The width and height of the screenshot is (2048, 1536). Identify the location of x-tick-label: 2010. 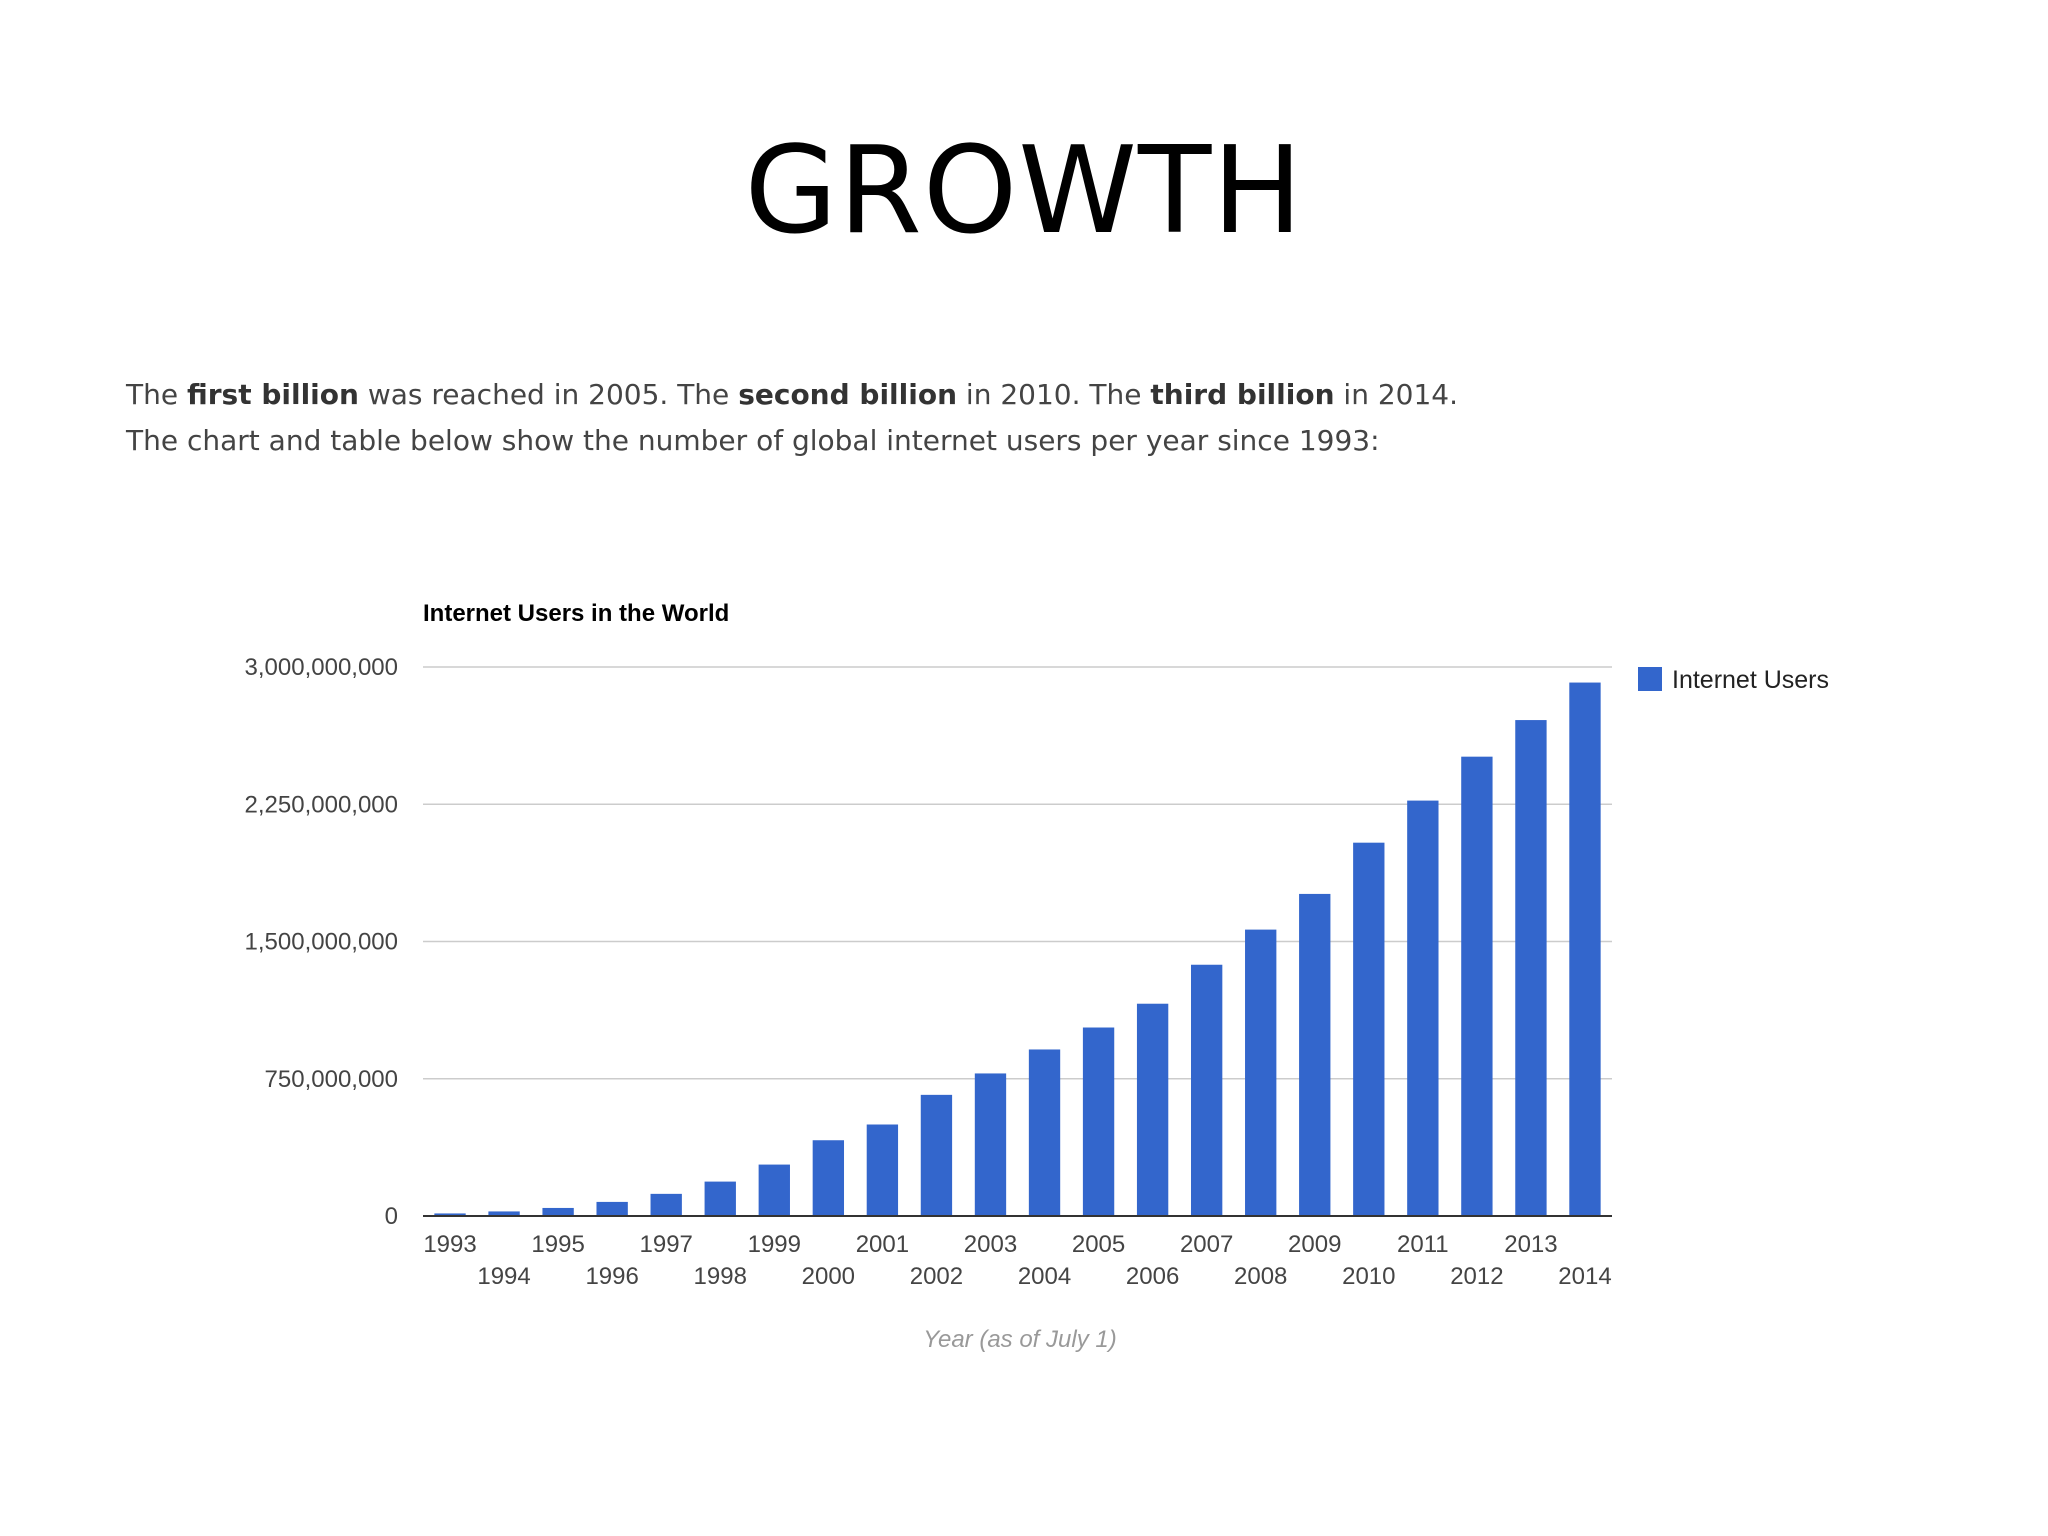
(1368, 1276).